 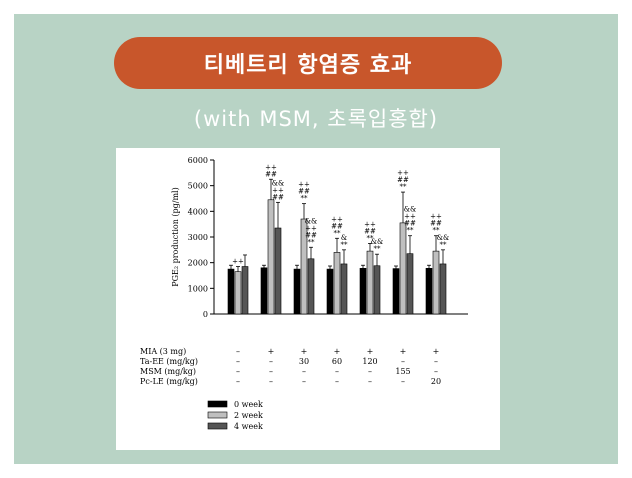 I want to click on table-cell: 30, so click(x=304, y=361).